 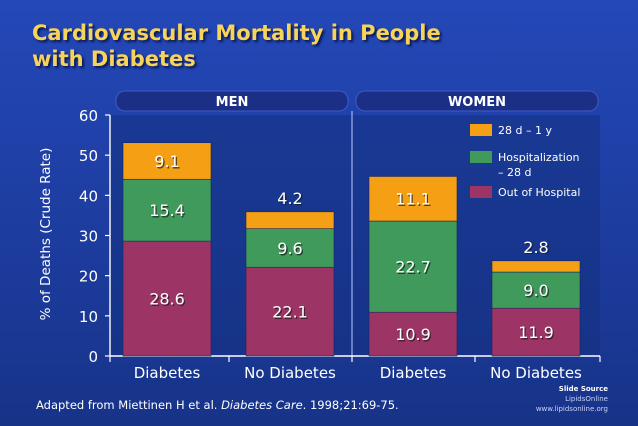 I want to click on value-label-shadow: 2.8, so click(x=537, y=248).